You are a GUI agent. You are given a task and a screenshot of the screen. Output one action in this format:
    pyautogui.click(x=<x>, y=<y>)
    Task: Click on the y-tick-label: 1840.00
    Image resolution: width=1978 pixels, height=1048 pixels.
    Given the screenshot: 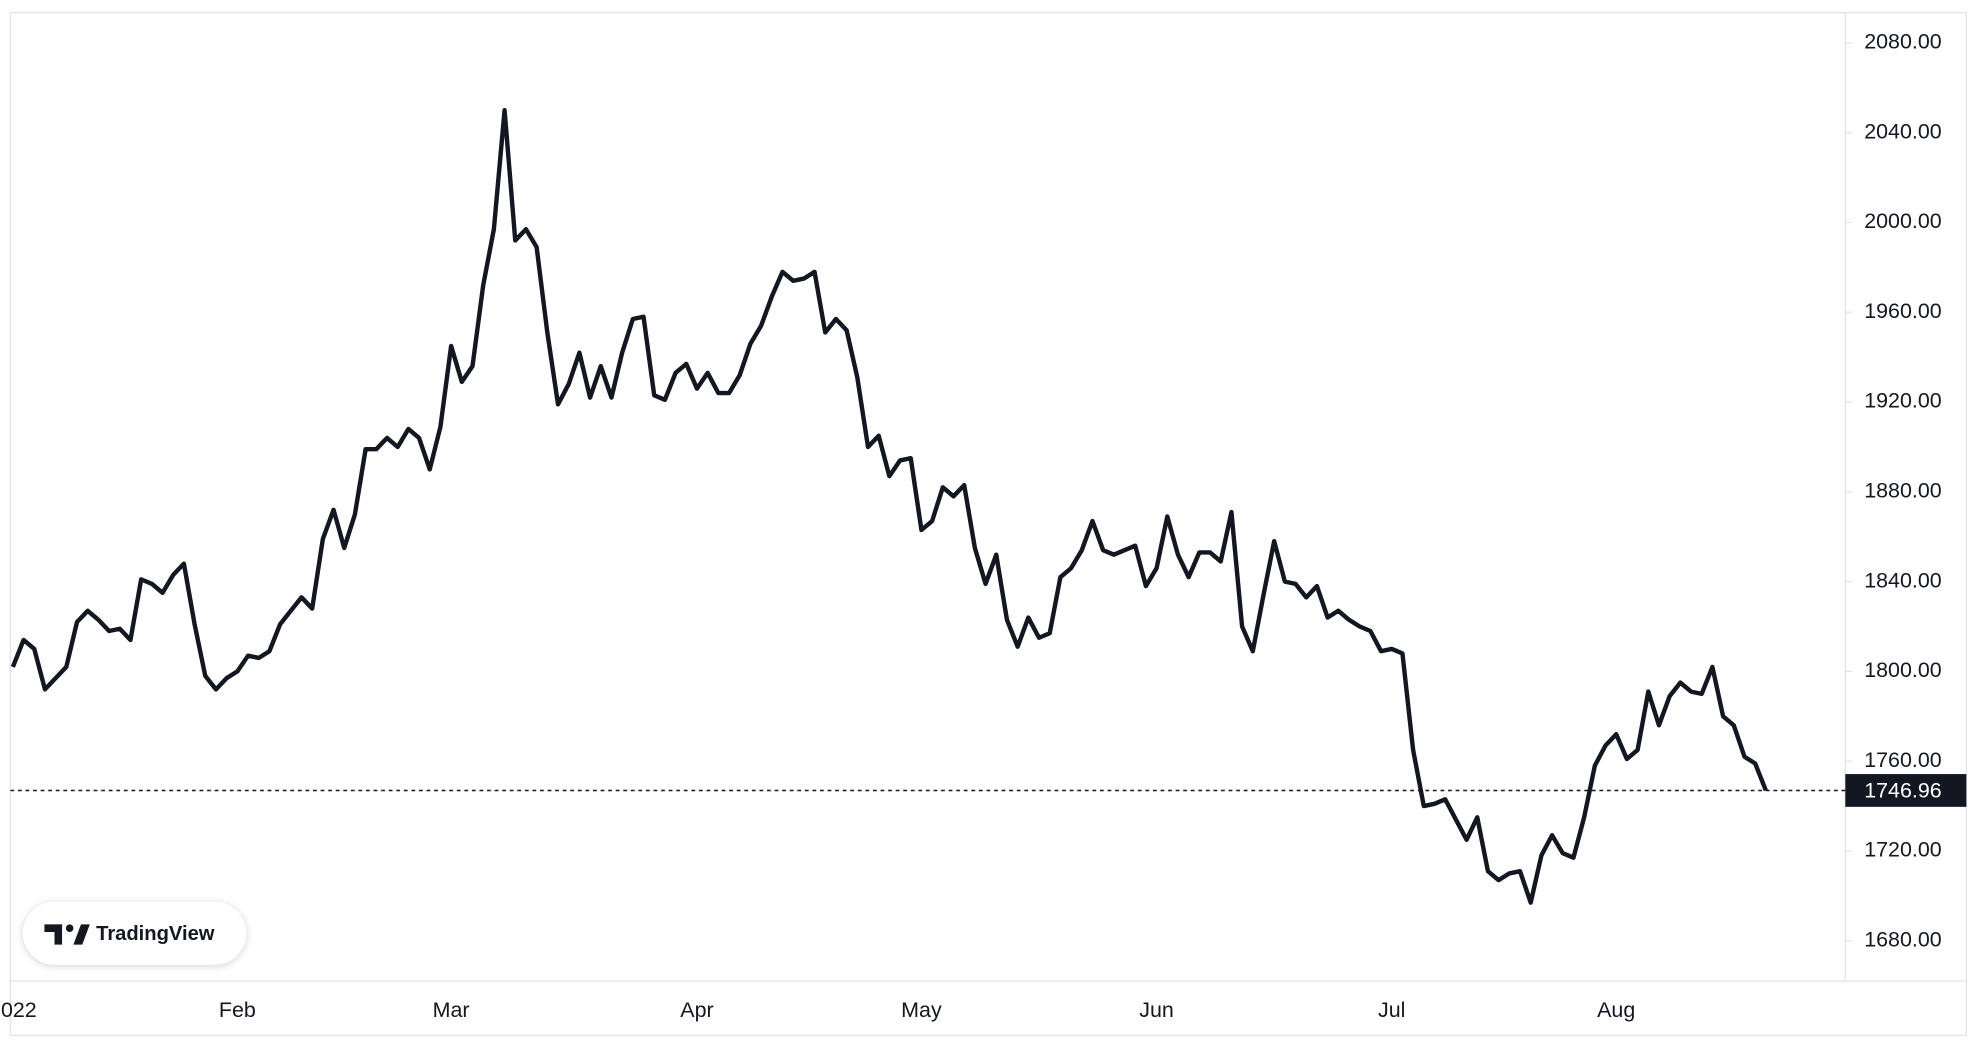 What is the action you would take?
    pyautogui.click(x=1903, y=580)
    